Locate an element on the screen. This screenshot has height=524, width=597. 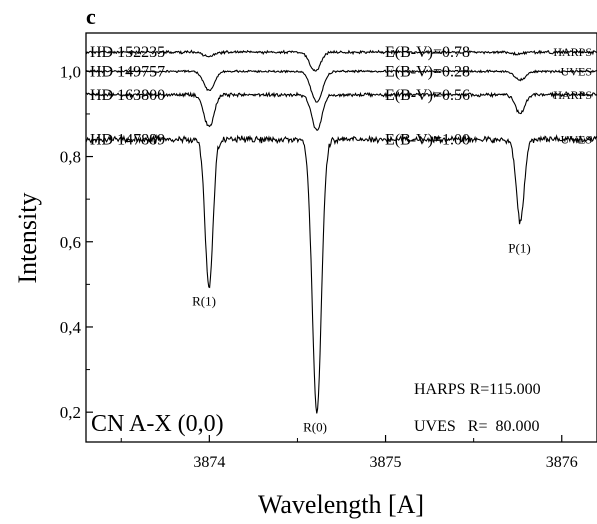
y-tick-label: 1,0 is located at coordinates (70, 71).